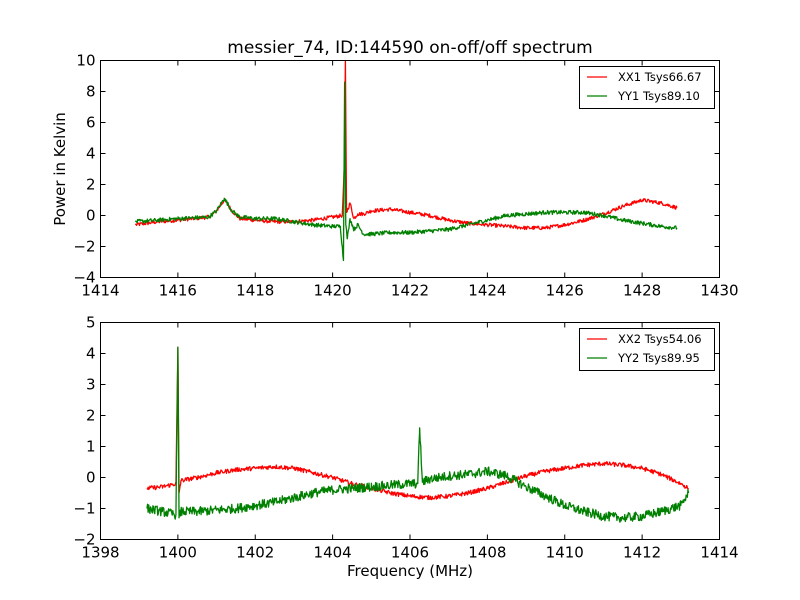  What do you see at coordinates (658, 358) in the screenshot?
I see `legend-label-yy2: YY2 Tsys89.95` at bounding box center [658, 358].